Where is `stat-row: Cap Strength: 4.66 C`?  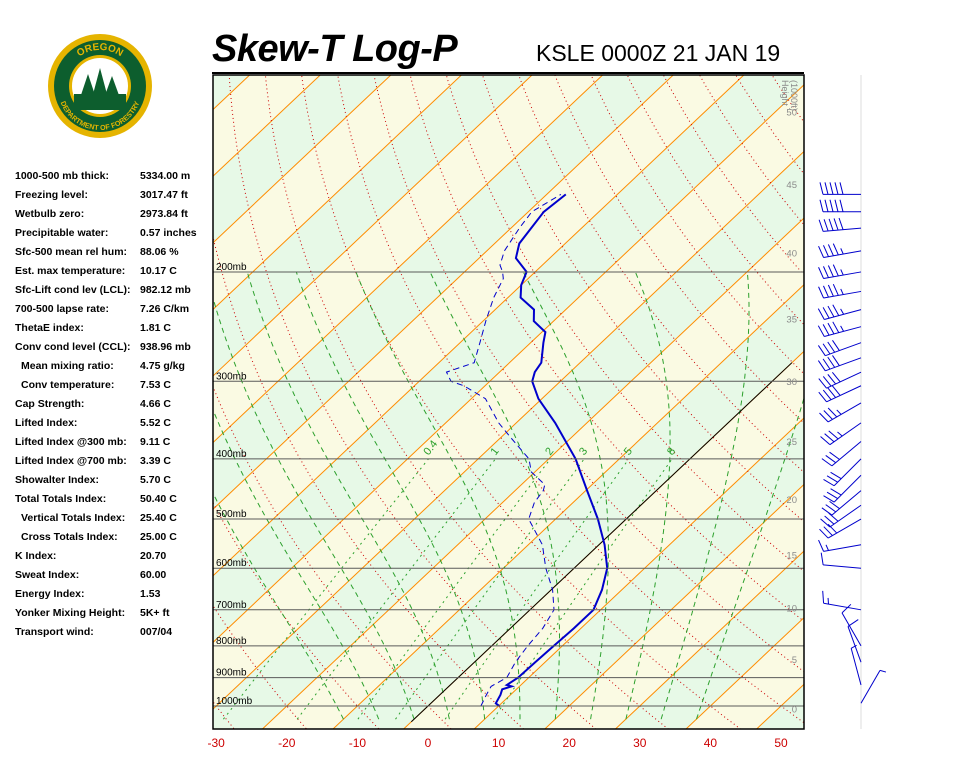 stat-row: Cap Strength: 4.66 C is located at coordinates (115, 404).